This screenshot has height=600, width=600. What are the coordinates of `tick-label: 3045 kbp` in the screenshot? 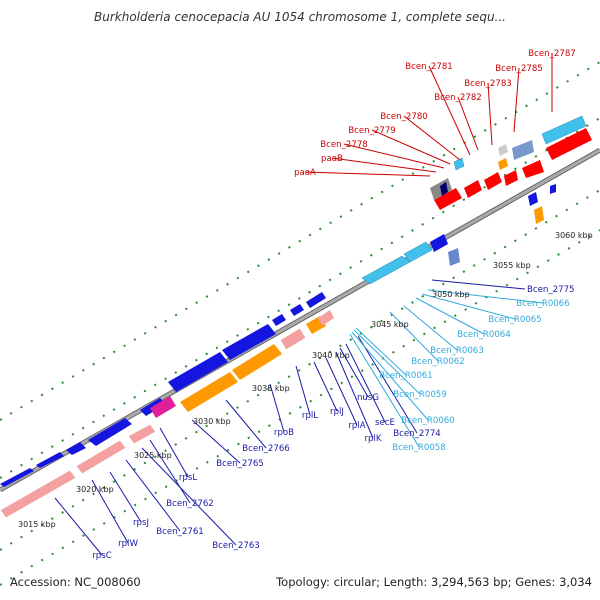 It's located at (390, 324).